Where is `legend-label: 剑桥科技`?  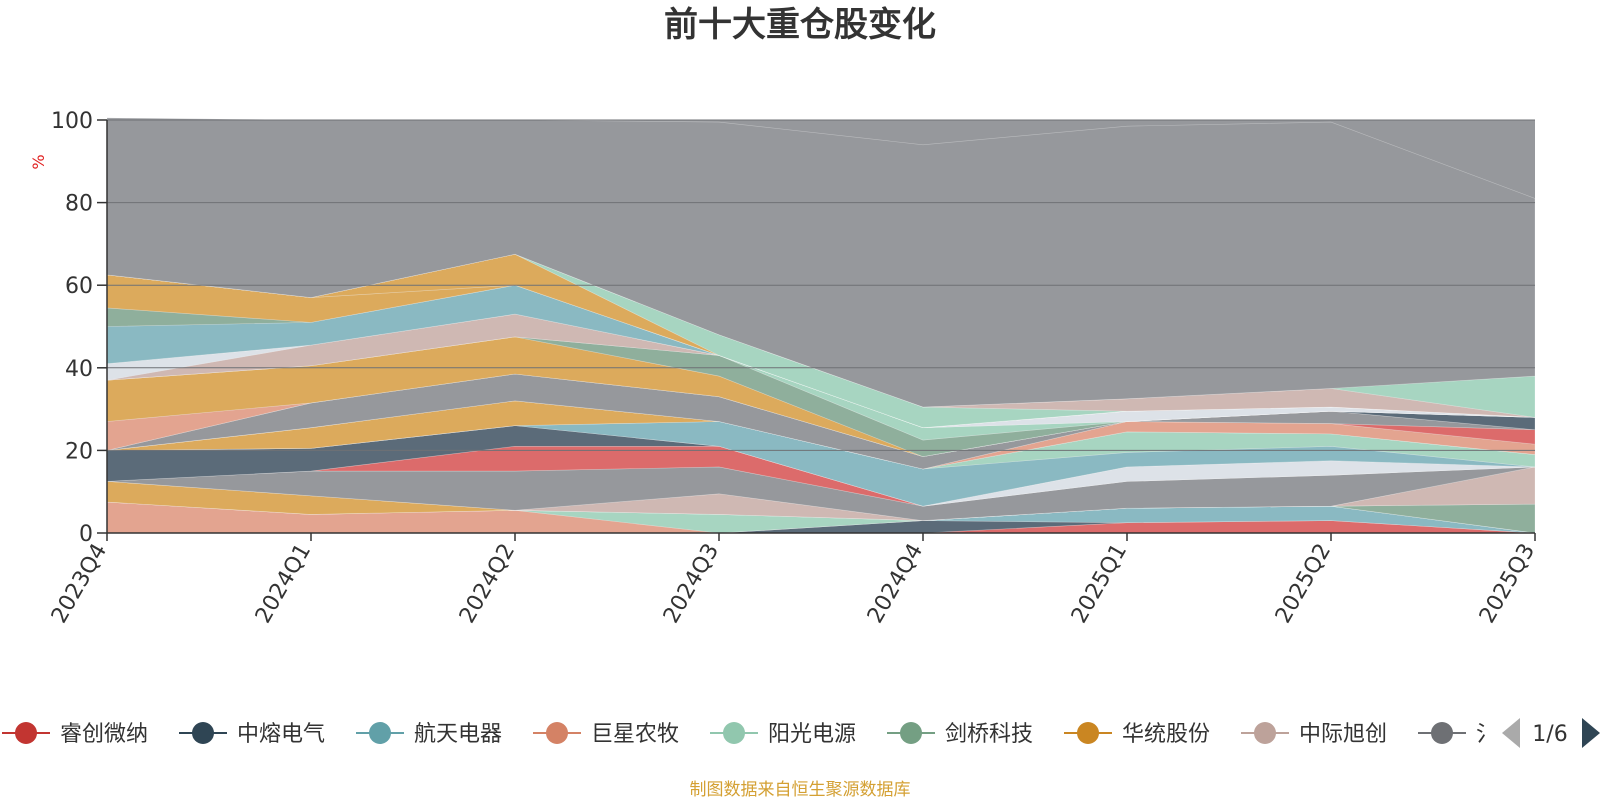
legend-label: 剑桥科技 is located at coordinates (989, 734).